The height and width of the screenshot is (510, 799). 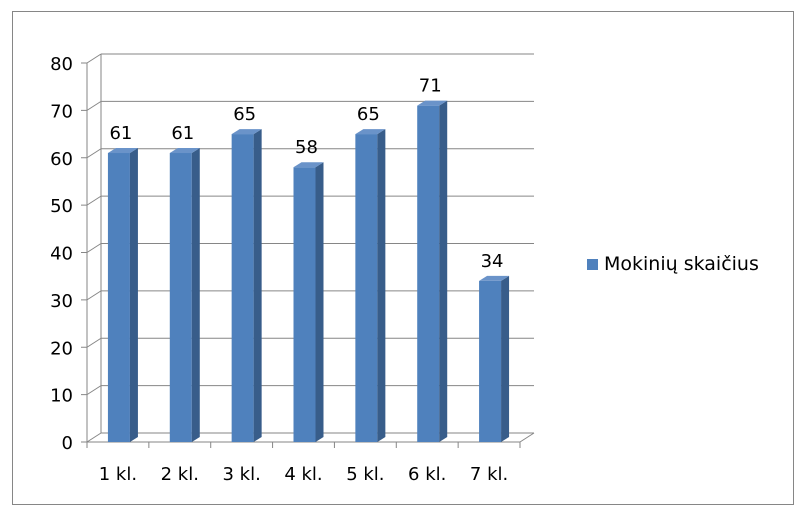 What do you see at coordinates (61, 348) in the screenshot?
I see `y-tick-label: 20` at bounding box center [61, 348].